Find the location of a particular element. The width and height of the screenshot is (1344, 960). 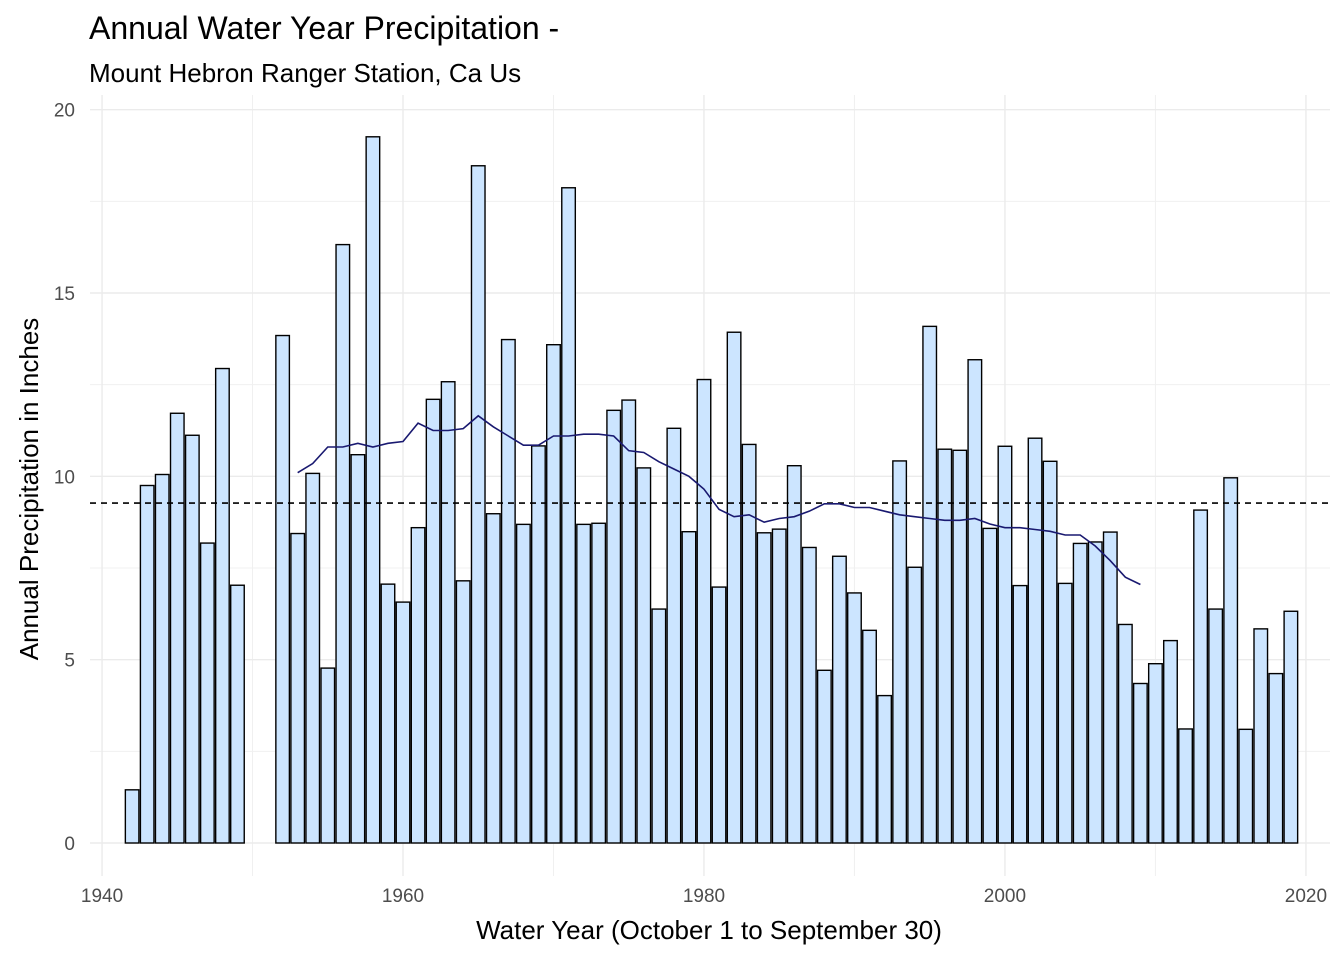

x-tick-label: 1960 is located at coordinates (403, 896).